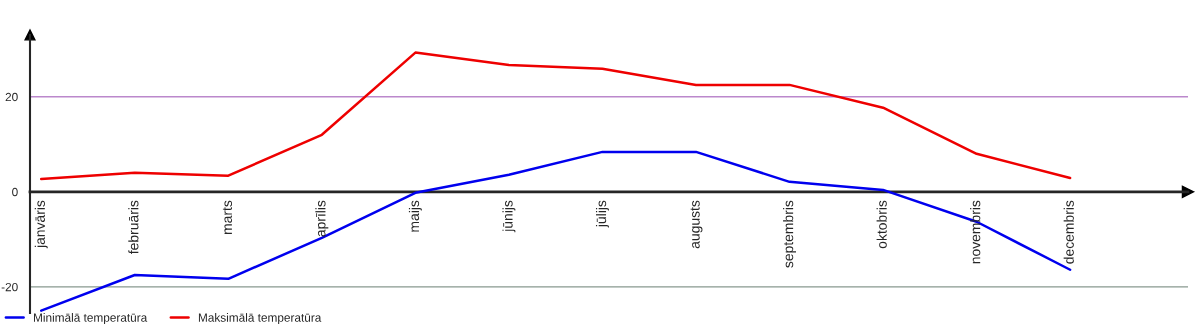 This screenshot has height=330, width=1200. What do you see at coordinates (133, 227) in the screenshot?
I see `x-tick-label: februāris` at bounding box center [133, 227].